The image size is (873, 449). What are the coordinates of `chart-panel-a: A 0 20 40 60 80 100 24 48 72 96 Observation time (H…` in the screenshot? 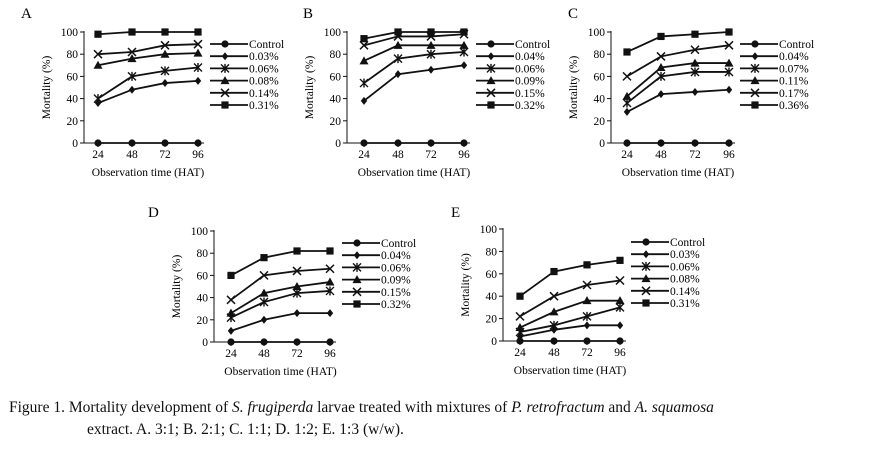 It's located at (152, 92).